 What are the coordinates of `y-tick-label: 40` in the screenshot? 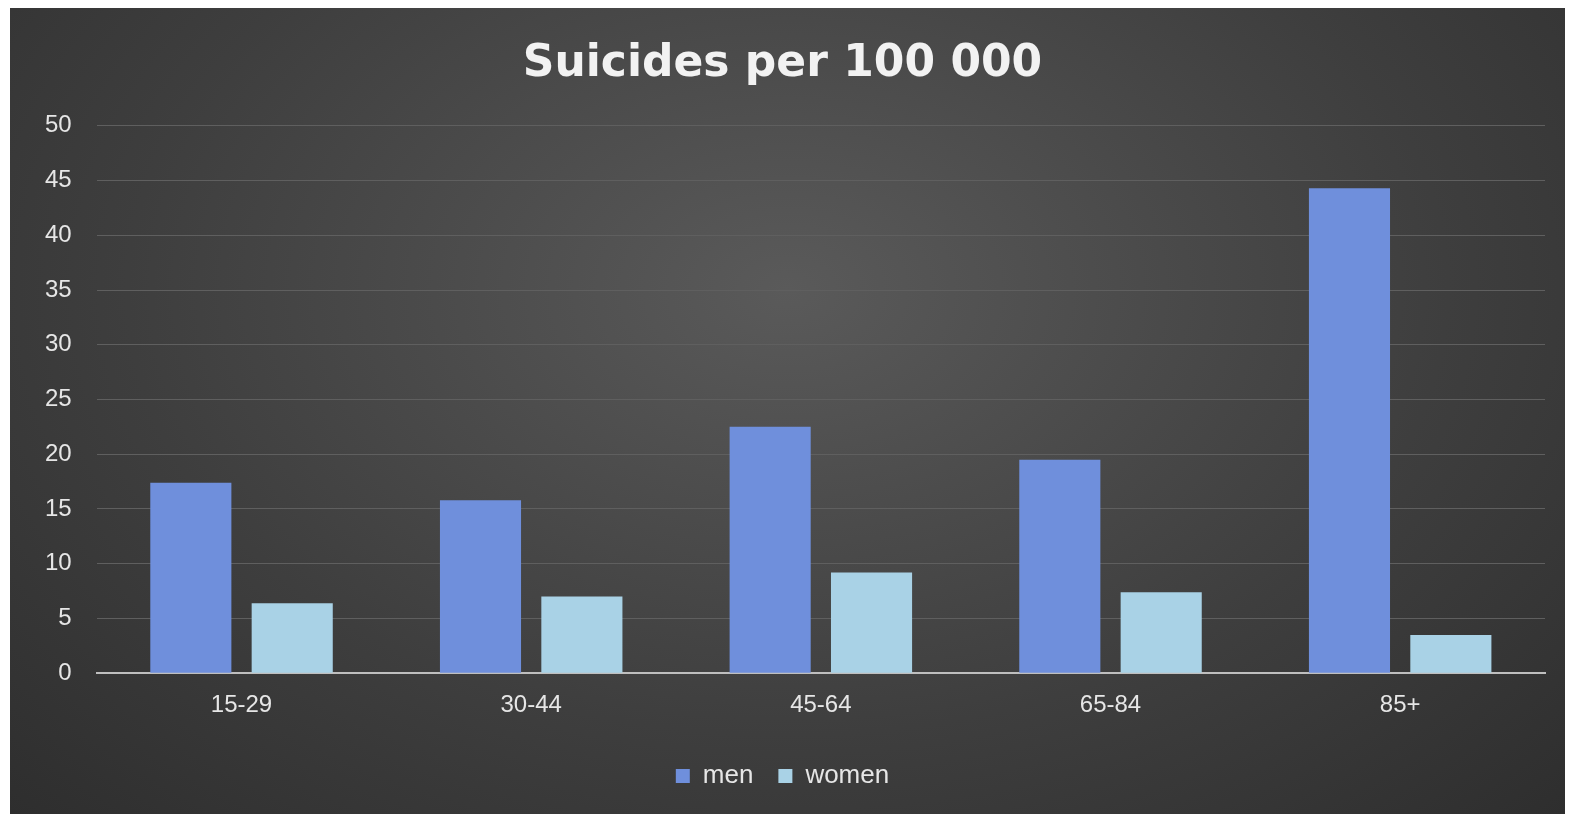 It's located at (58, 233).